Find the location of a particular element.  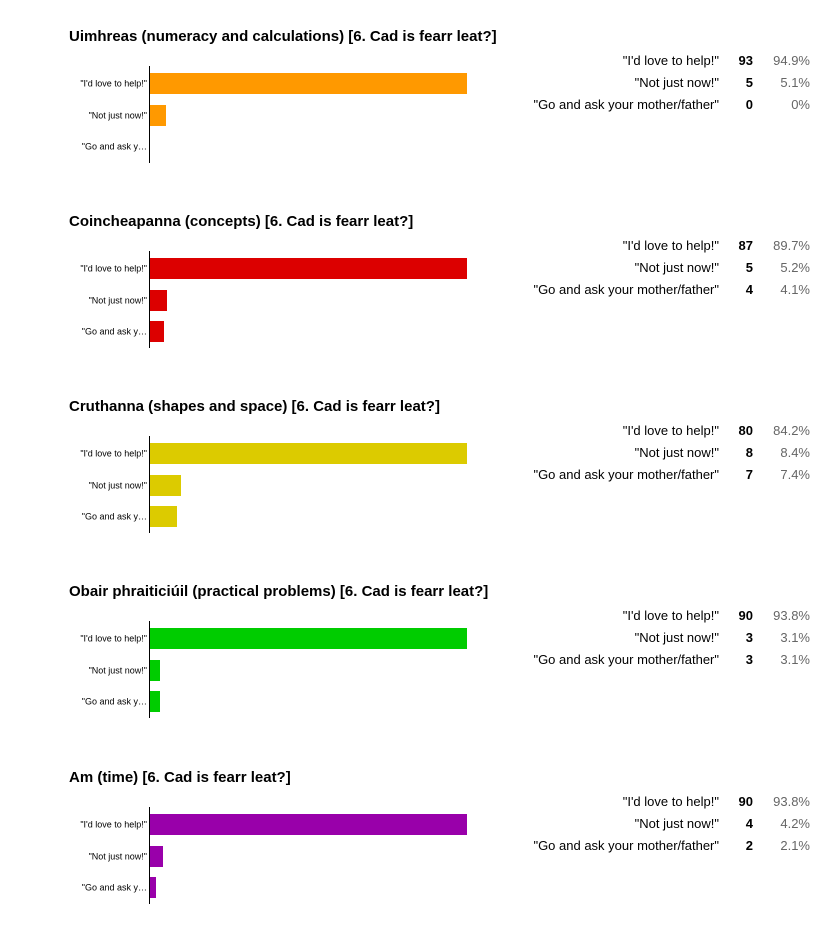

stats-row: "I'd love to help!" 90 93.8% is located at coordinates (660, 805).